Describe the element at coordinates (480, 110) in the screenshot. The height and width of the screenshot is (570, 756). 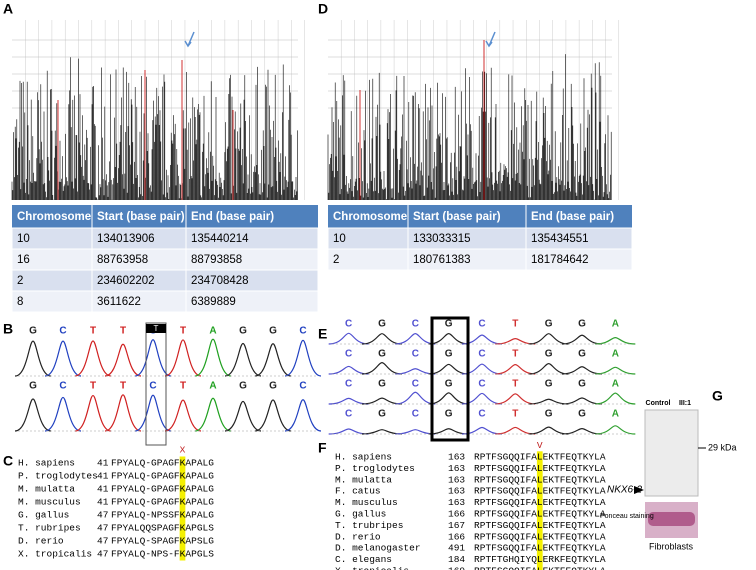
I see `plot-d-frame` at that location.